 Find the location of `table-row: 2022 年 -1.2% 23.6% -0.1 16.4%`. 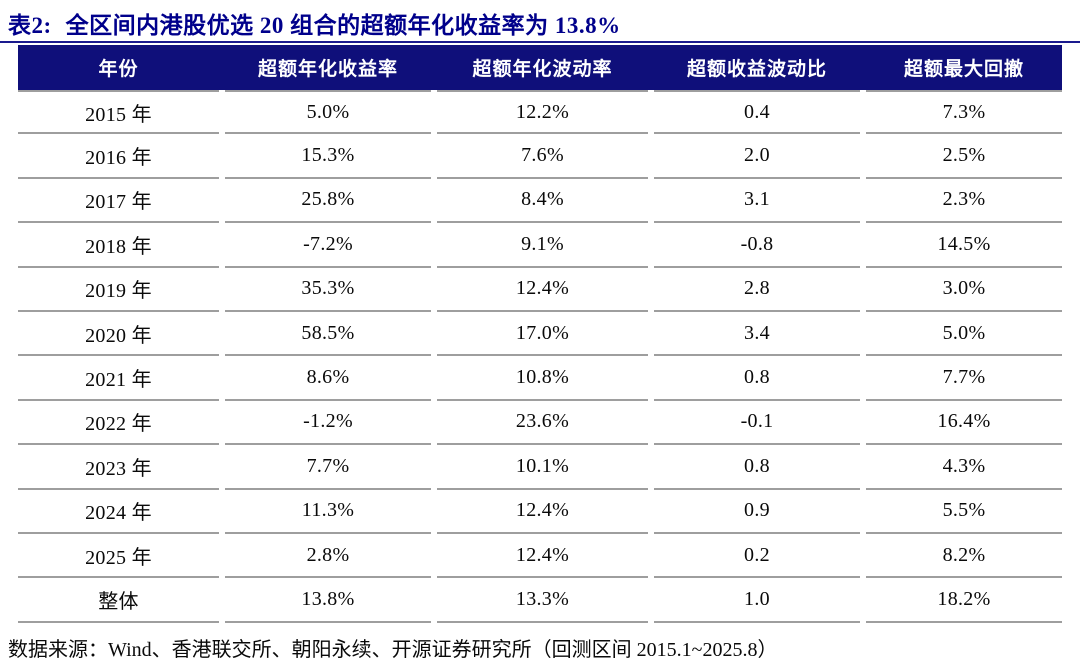

table-row: 2022 年 -1.2% 23.6% -0.1 16.4% is located at coordinates (540, 423).